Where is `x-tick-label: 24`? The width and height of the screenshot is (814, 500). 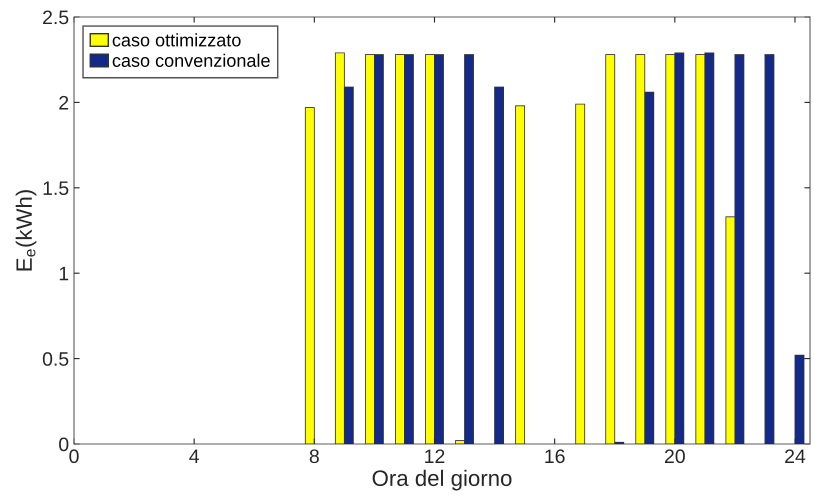
x-tick-label: 24 is located at coordinates (795, 456).